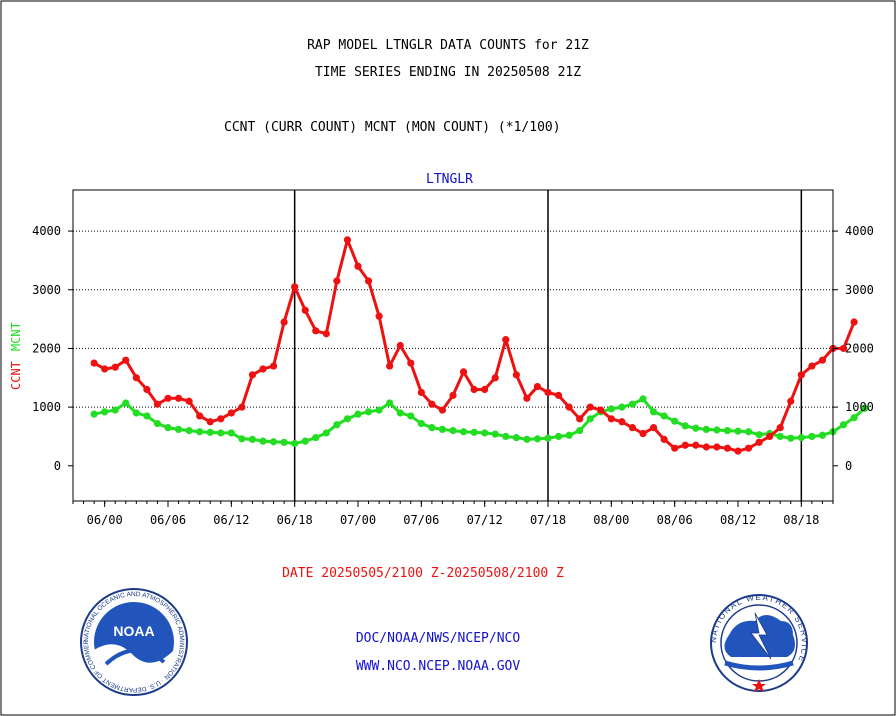 This screenshot has height=716, width=896. I want to click on chart-title-line-1: RAP MODEL LTNGLR DATA COUNTS for 21Z, so click(448, 45).